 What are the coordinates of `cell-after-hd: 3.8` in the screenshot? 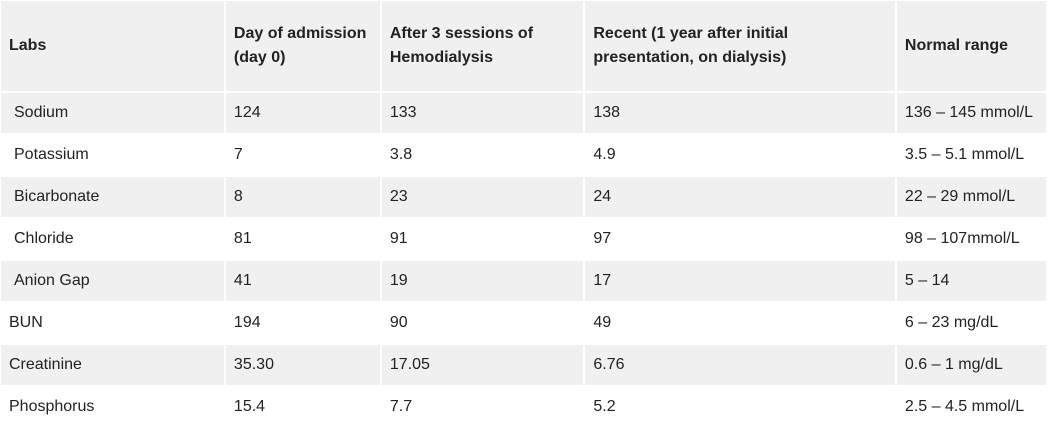 It's located at (482, 155).